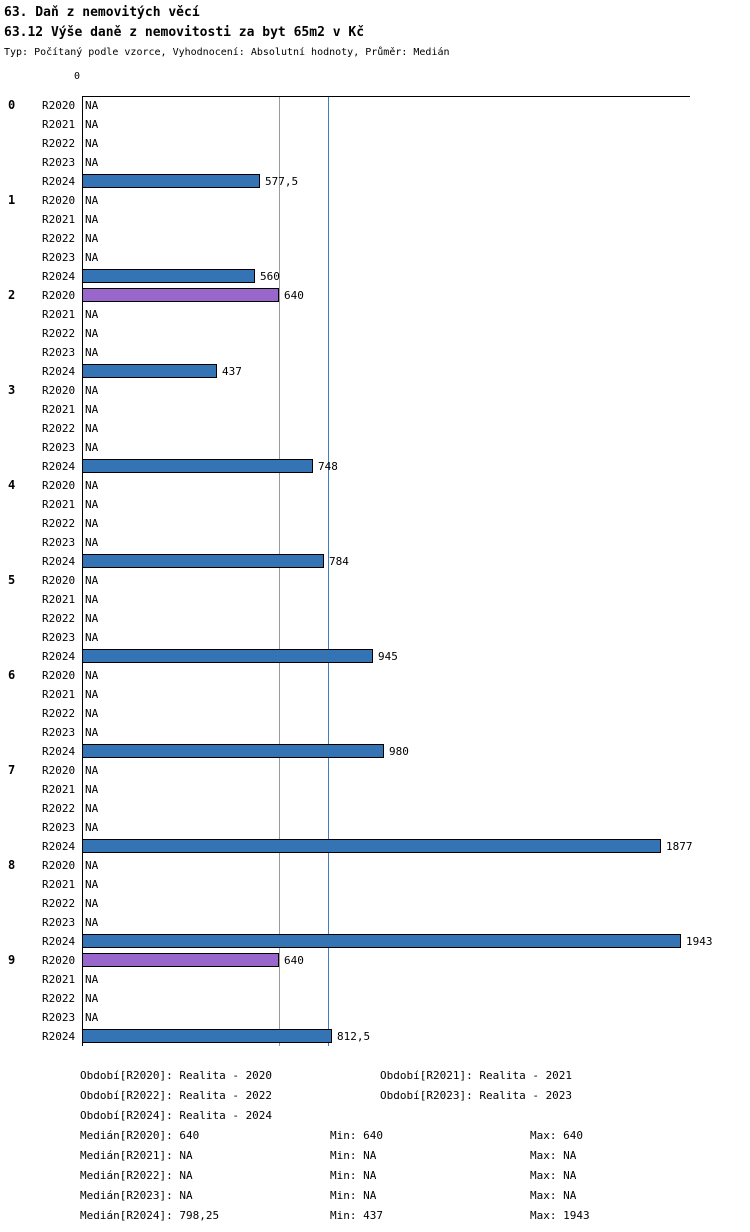 This screenshot has width=750, height=1232. I want to click on page-title: 63. Daň z nemovitých věcí, so click(102, 12).